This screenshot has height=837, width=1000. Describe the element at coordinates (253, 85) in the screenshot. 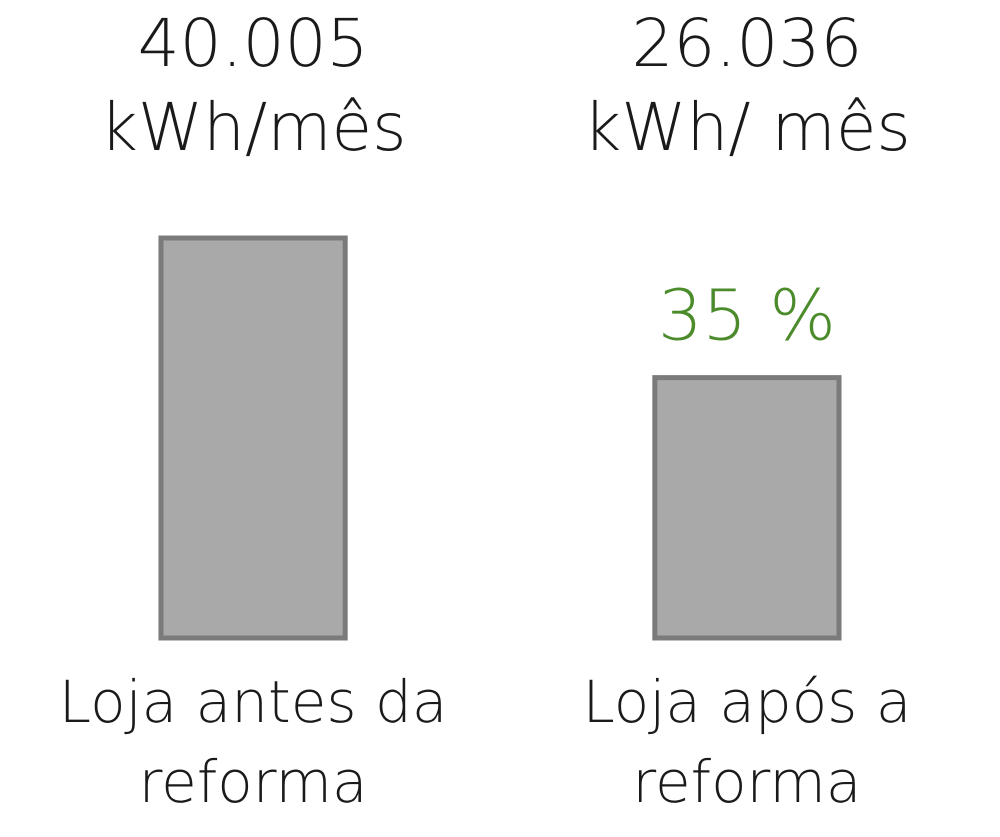

I see `data-label: 40.005 kWh/mês` at that location.